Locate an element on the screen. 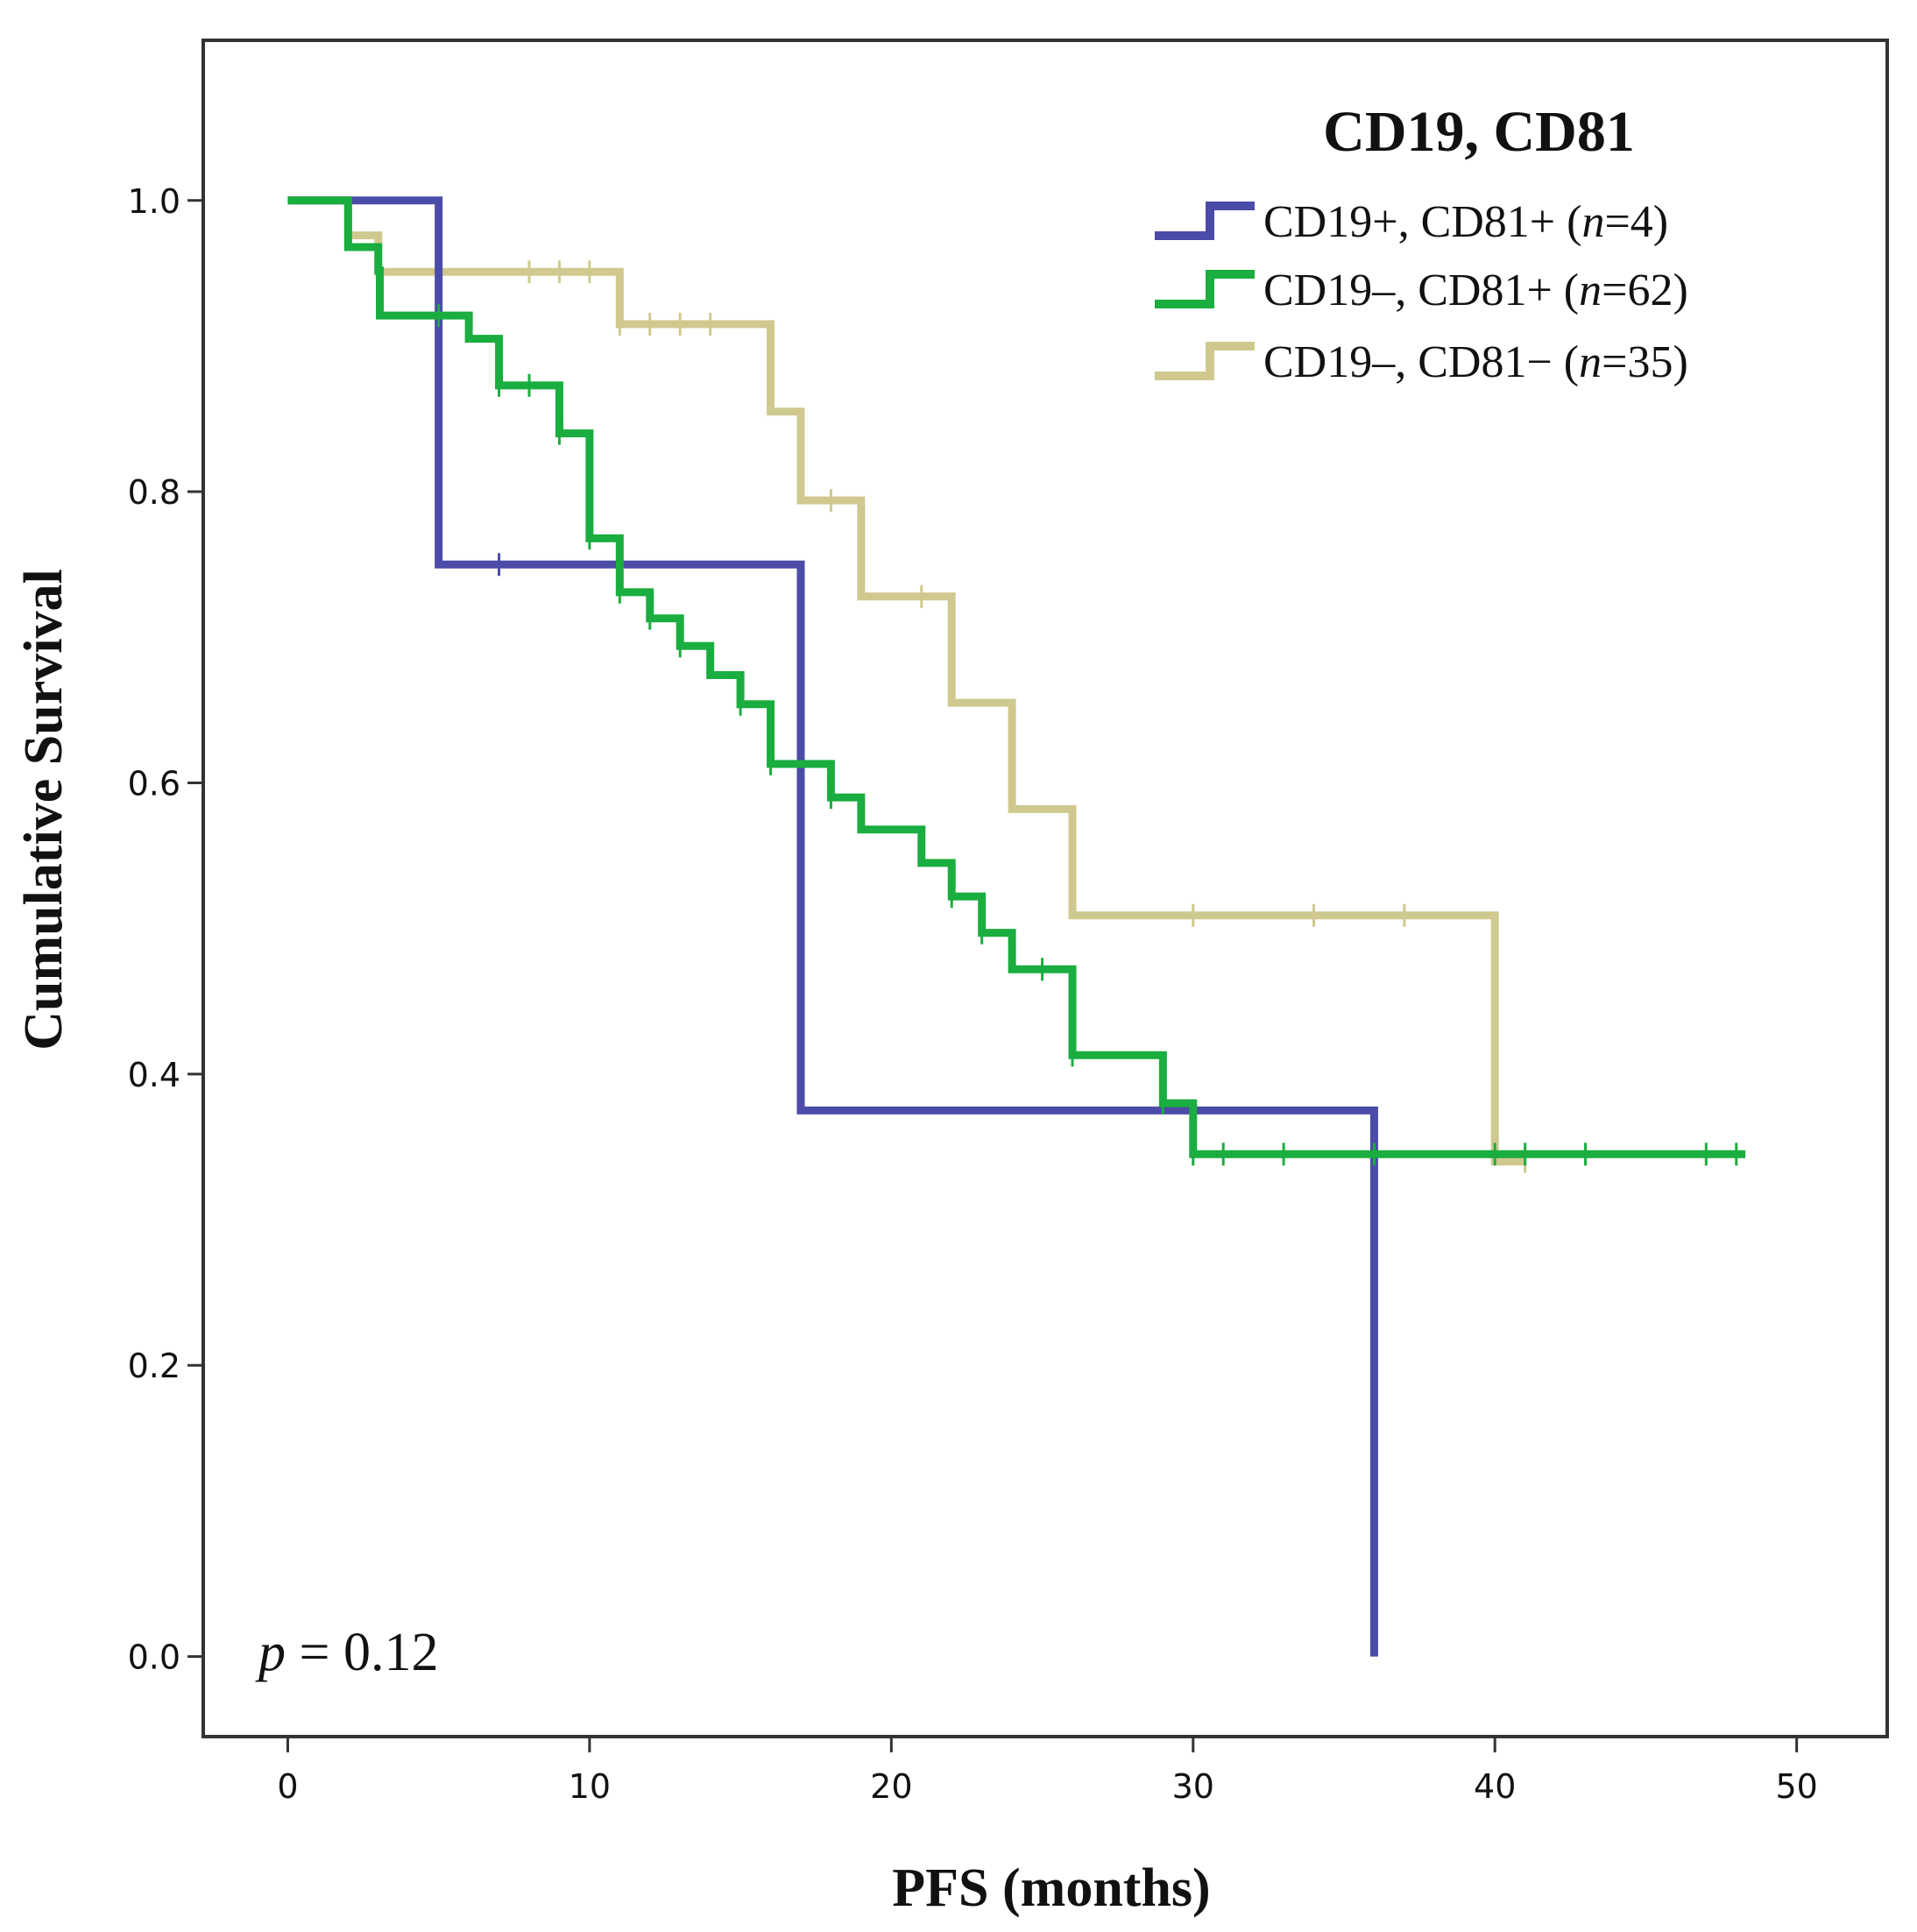  x-tick-label: 20 is located at coordinates (891, 1786).